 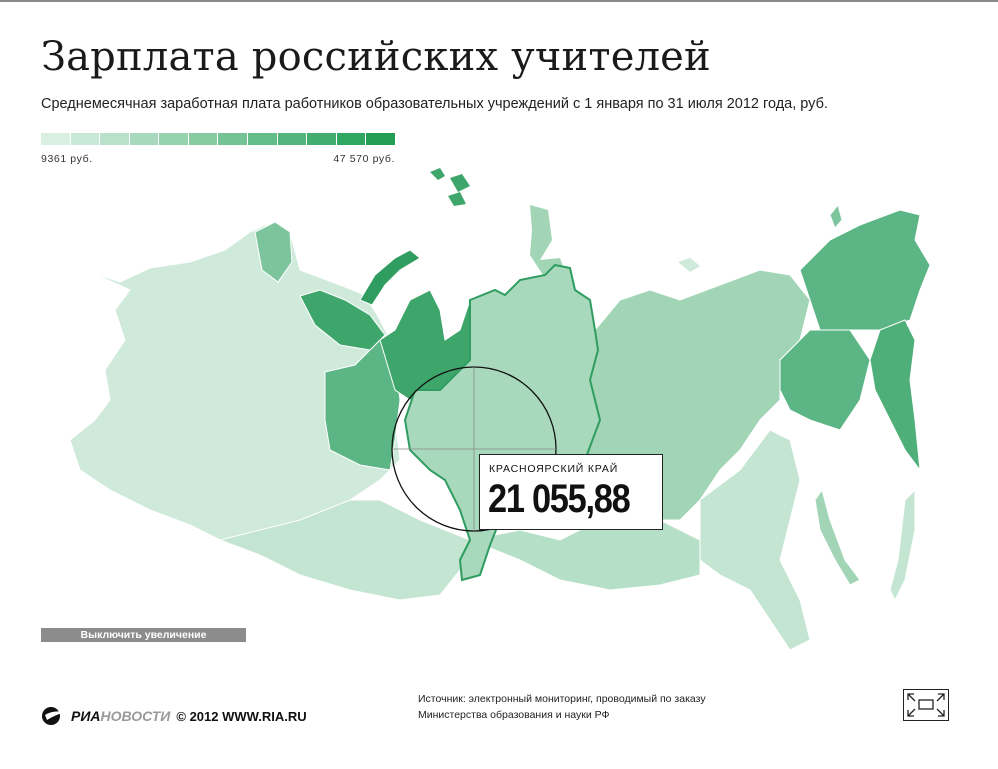 I want to click on region-chukotka, so click(x=836, y=216).